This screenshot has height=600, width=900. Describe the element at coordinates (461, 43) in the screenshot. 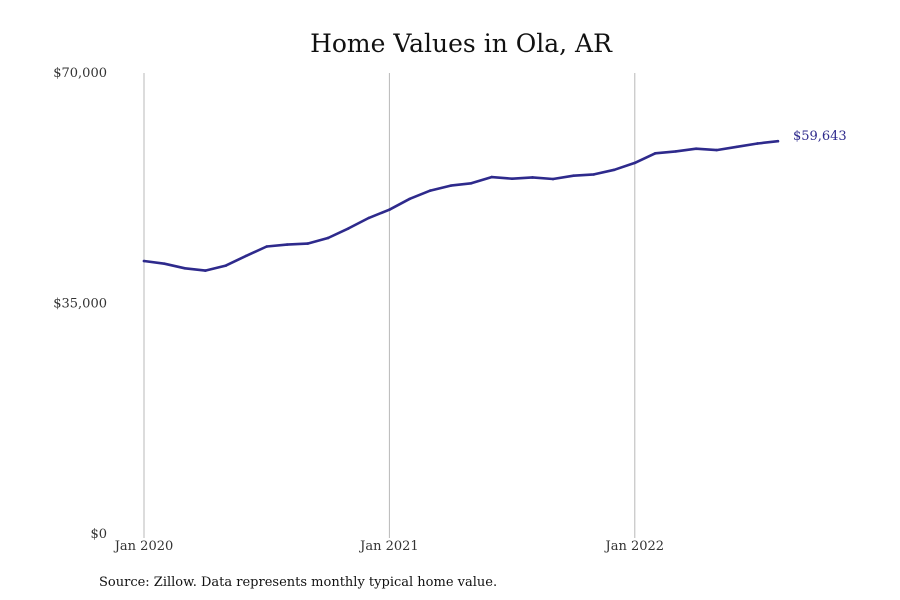

I see `chart-title: Home Values in Ola, AR` at that location.